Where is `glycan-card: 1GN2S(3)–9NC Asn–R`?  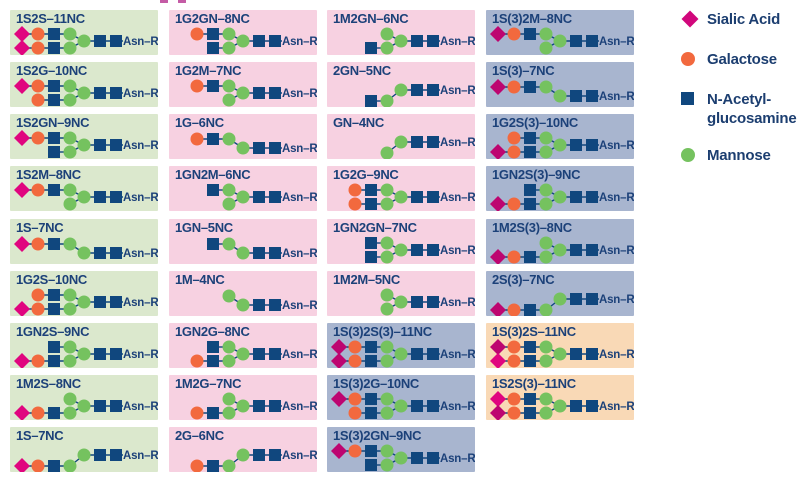
glycan-card: 1GN2S(3)–9NC Asn–R is located at coordinates (560, 188).